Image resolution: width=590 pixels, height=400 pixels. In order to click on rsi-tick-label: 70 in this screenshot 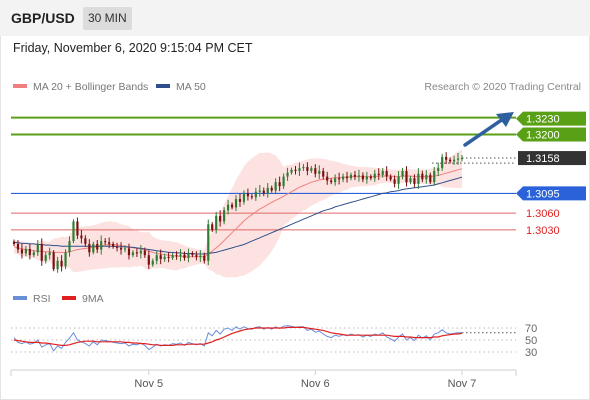, I will do `click(531, 329)`.